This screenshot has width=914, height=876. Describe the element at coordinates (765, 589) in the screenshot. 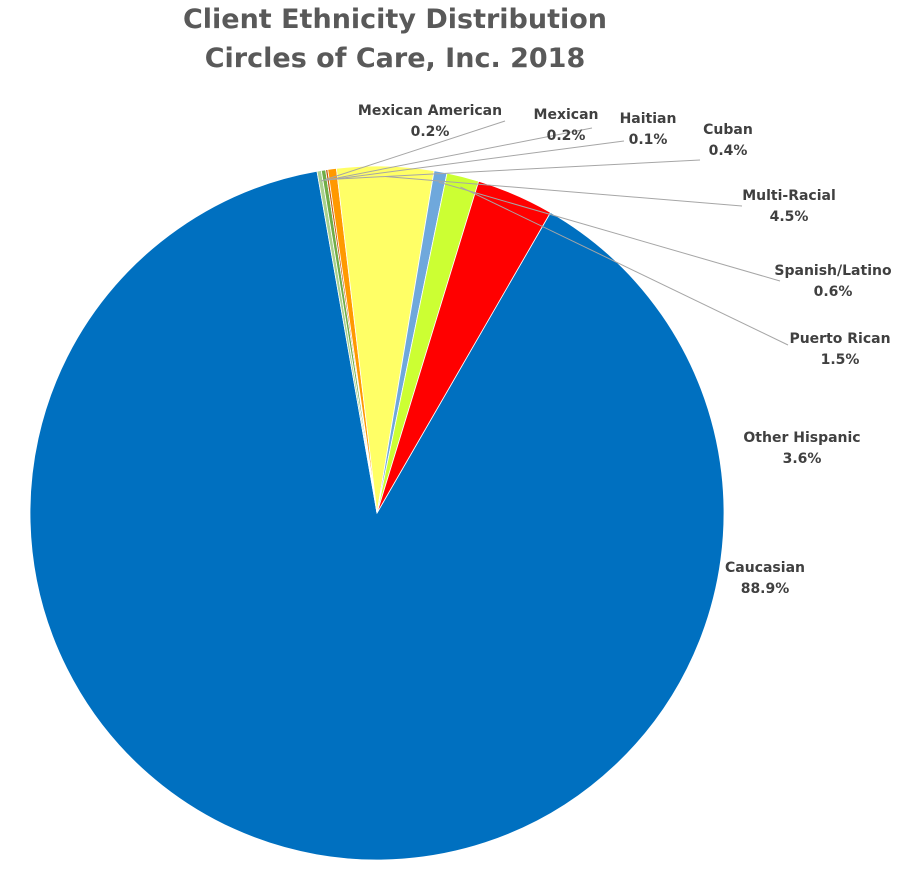

I see `slice-value-caucasian: 88.9%` at that location.